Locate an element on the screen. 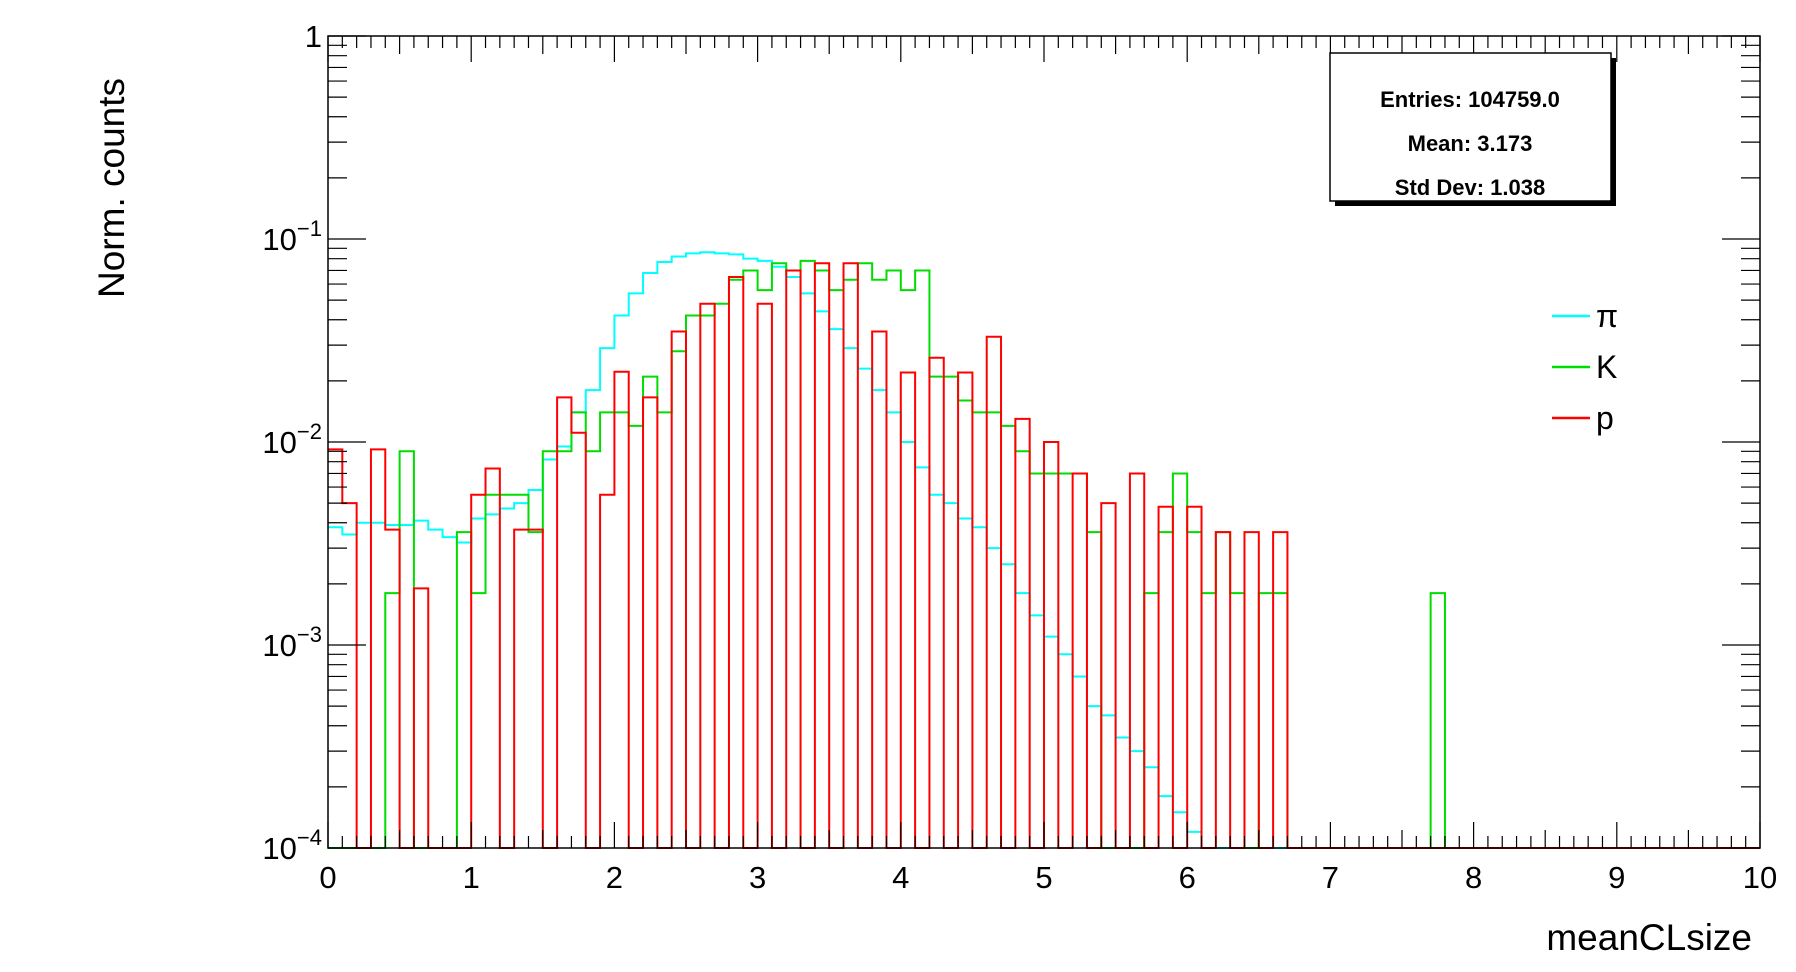 The height and width of the screenshot is (972, 1796). x-tick-label: 10 is located at coordinates (1760, 877).